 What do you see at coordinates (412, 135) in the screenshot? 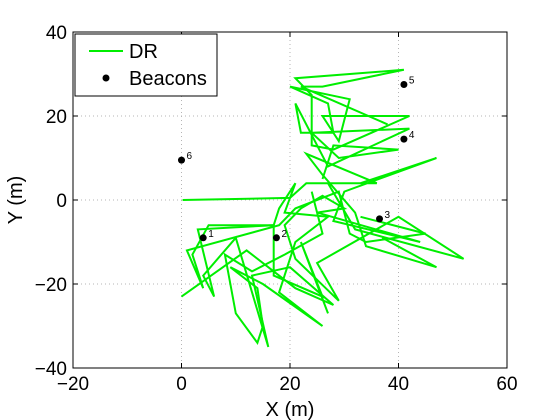
I see `beacon-label: 4` at bounding box center [412, 135].